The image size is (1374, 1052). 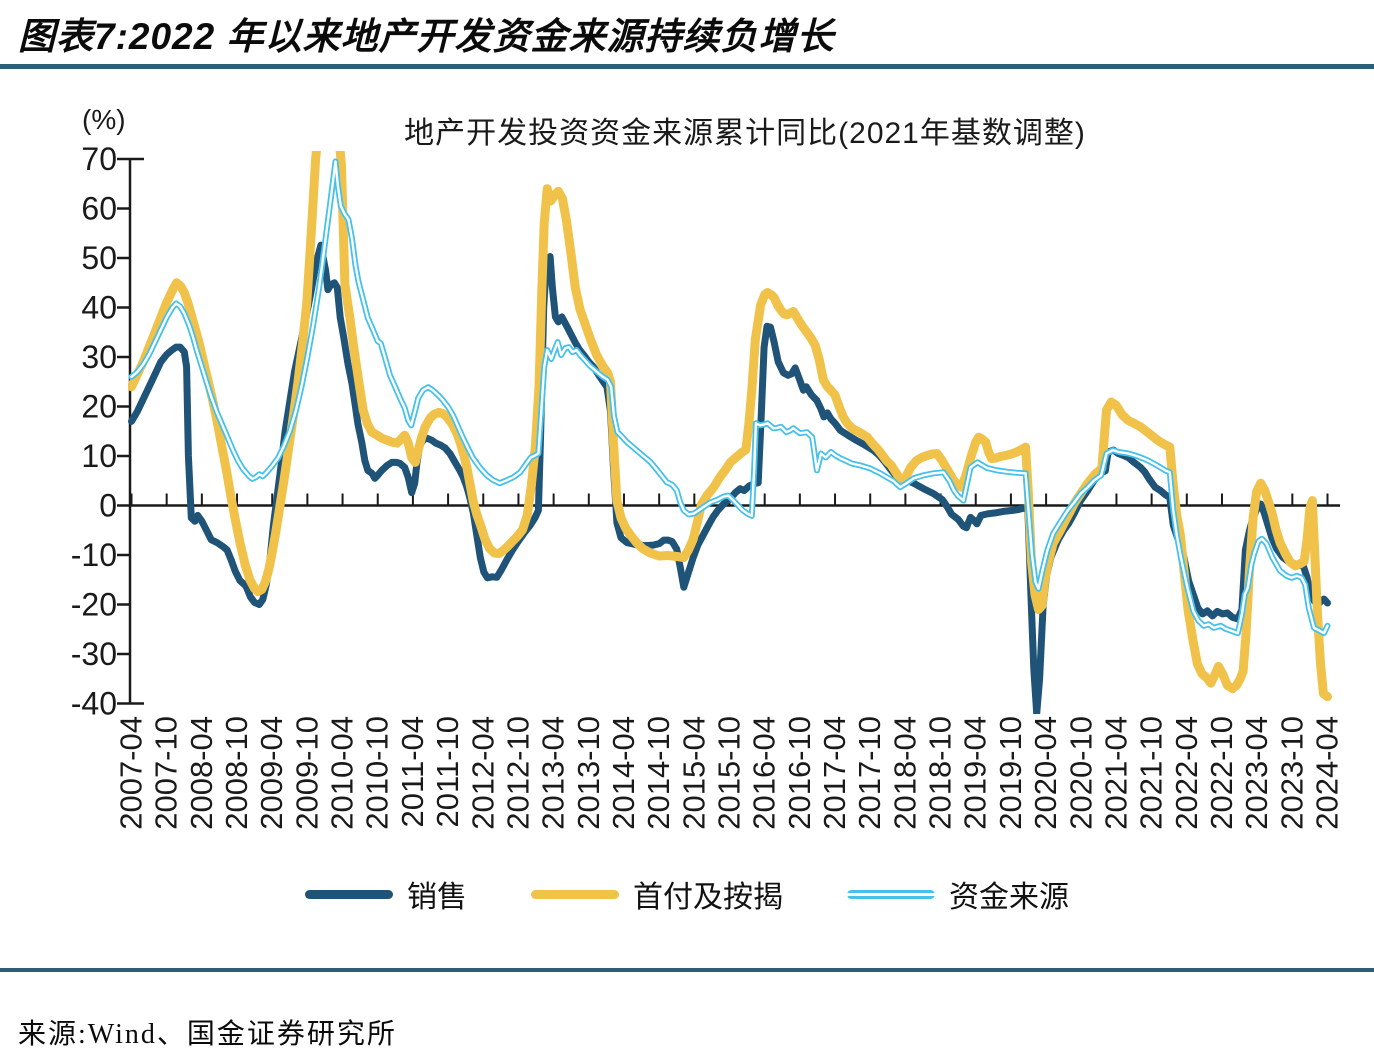 What do you see at coordinates (553, 773) in the screenshot?
I see `x-tick-label: 2013-04` at bounding box center [553, 773].